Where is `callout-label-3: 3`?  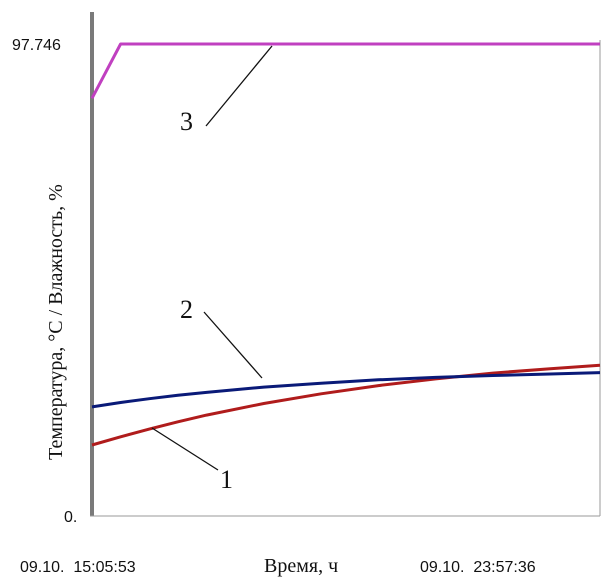 callout-label-3: 3 is located at coordinates (186, 121).